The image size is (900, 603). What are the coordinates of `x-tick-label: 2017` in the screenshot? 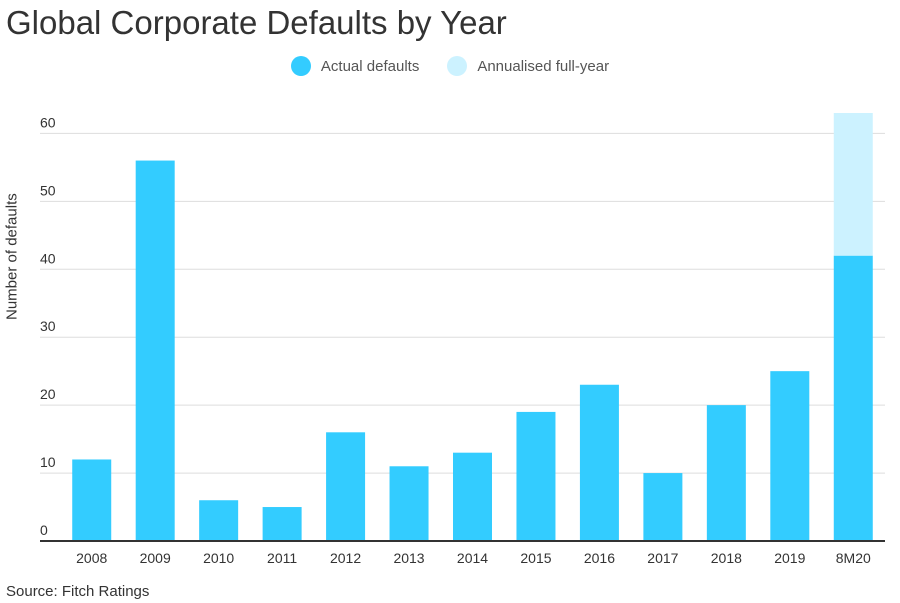 It's located at (662, 558).